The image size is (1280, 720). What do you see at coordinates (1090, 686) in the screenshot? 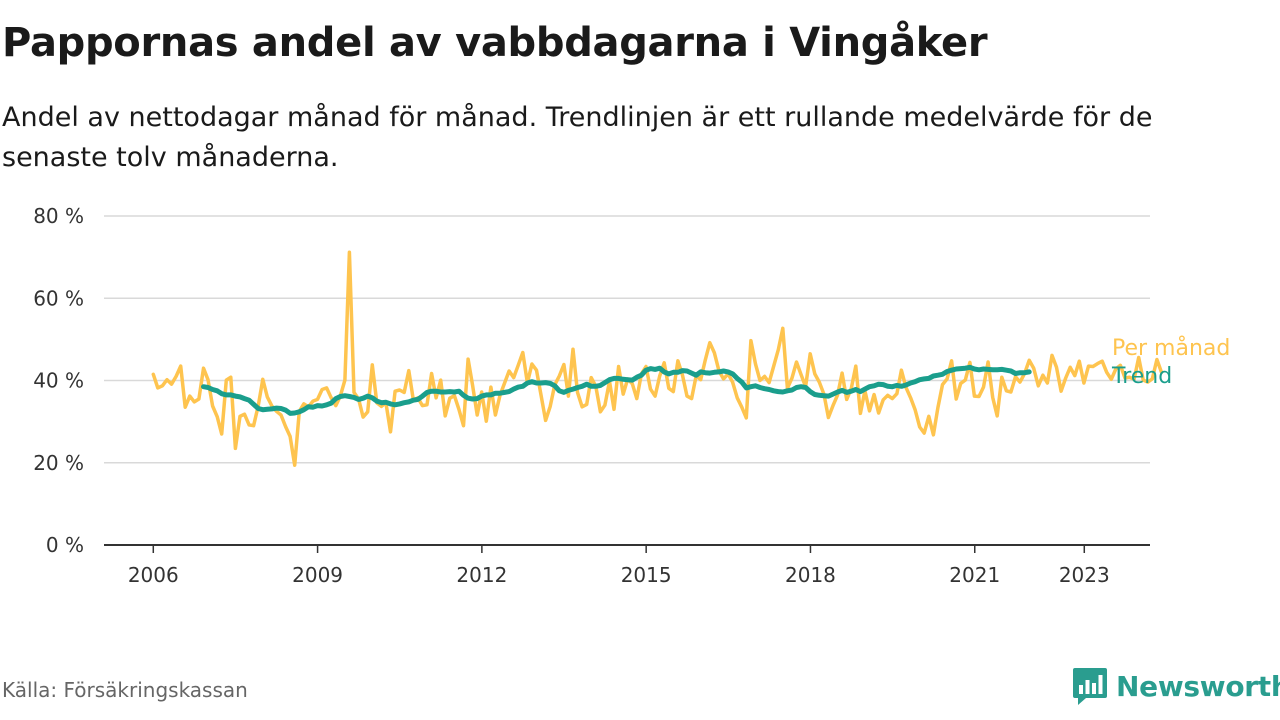
I see `newsworthy-logo-icon` at bounding box center [1090, 686].